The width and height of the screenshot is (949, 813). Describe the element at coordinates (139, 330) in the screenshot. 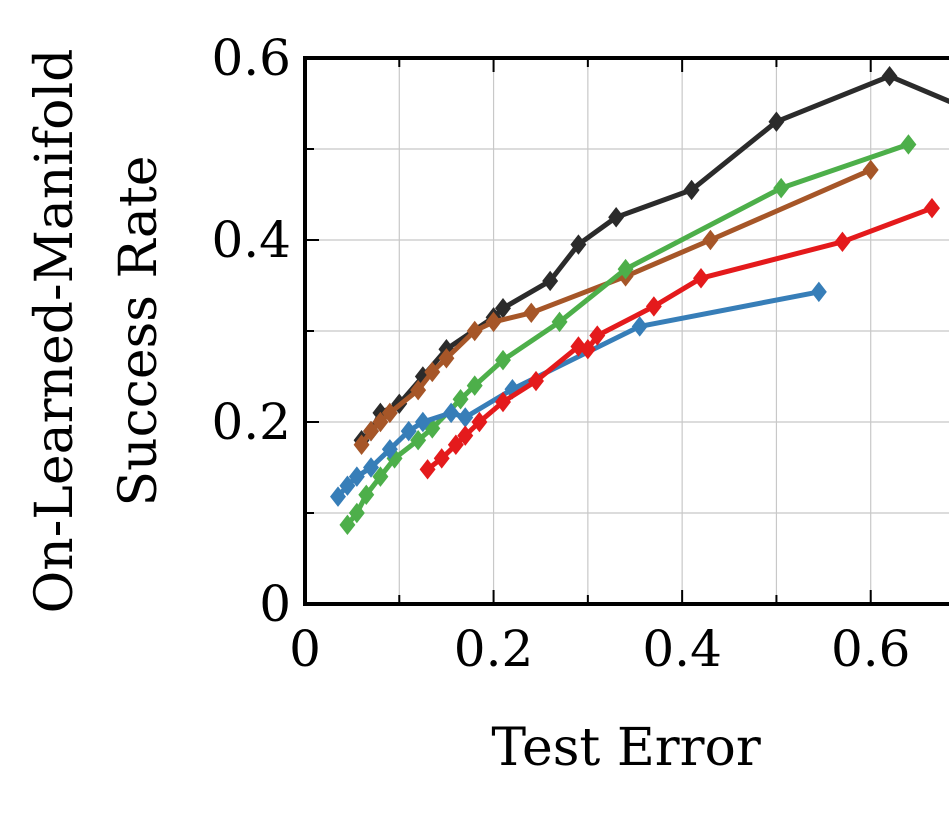

I see `y-axis-label-line-2: Success Rate` at that location.